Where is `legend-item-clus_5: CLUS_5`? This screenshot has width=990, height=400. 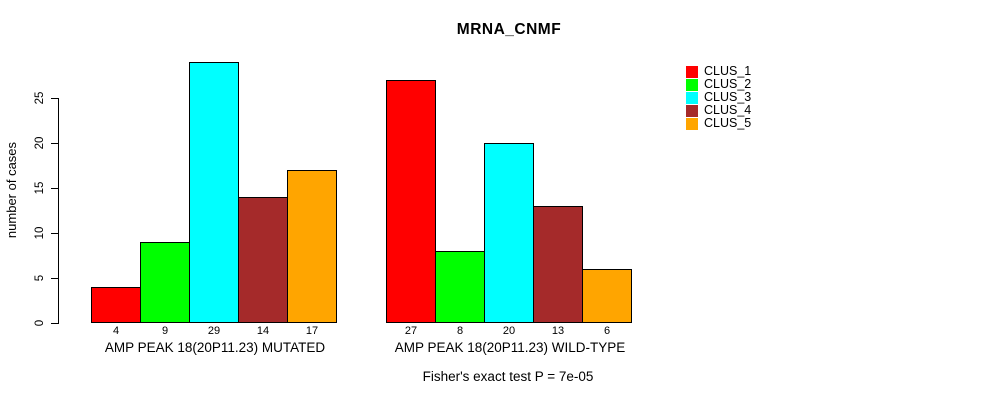
legend-item-clus_5: CLUS_5 is located at coordinates (718, 123).